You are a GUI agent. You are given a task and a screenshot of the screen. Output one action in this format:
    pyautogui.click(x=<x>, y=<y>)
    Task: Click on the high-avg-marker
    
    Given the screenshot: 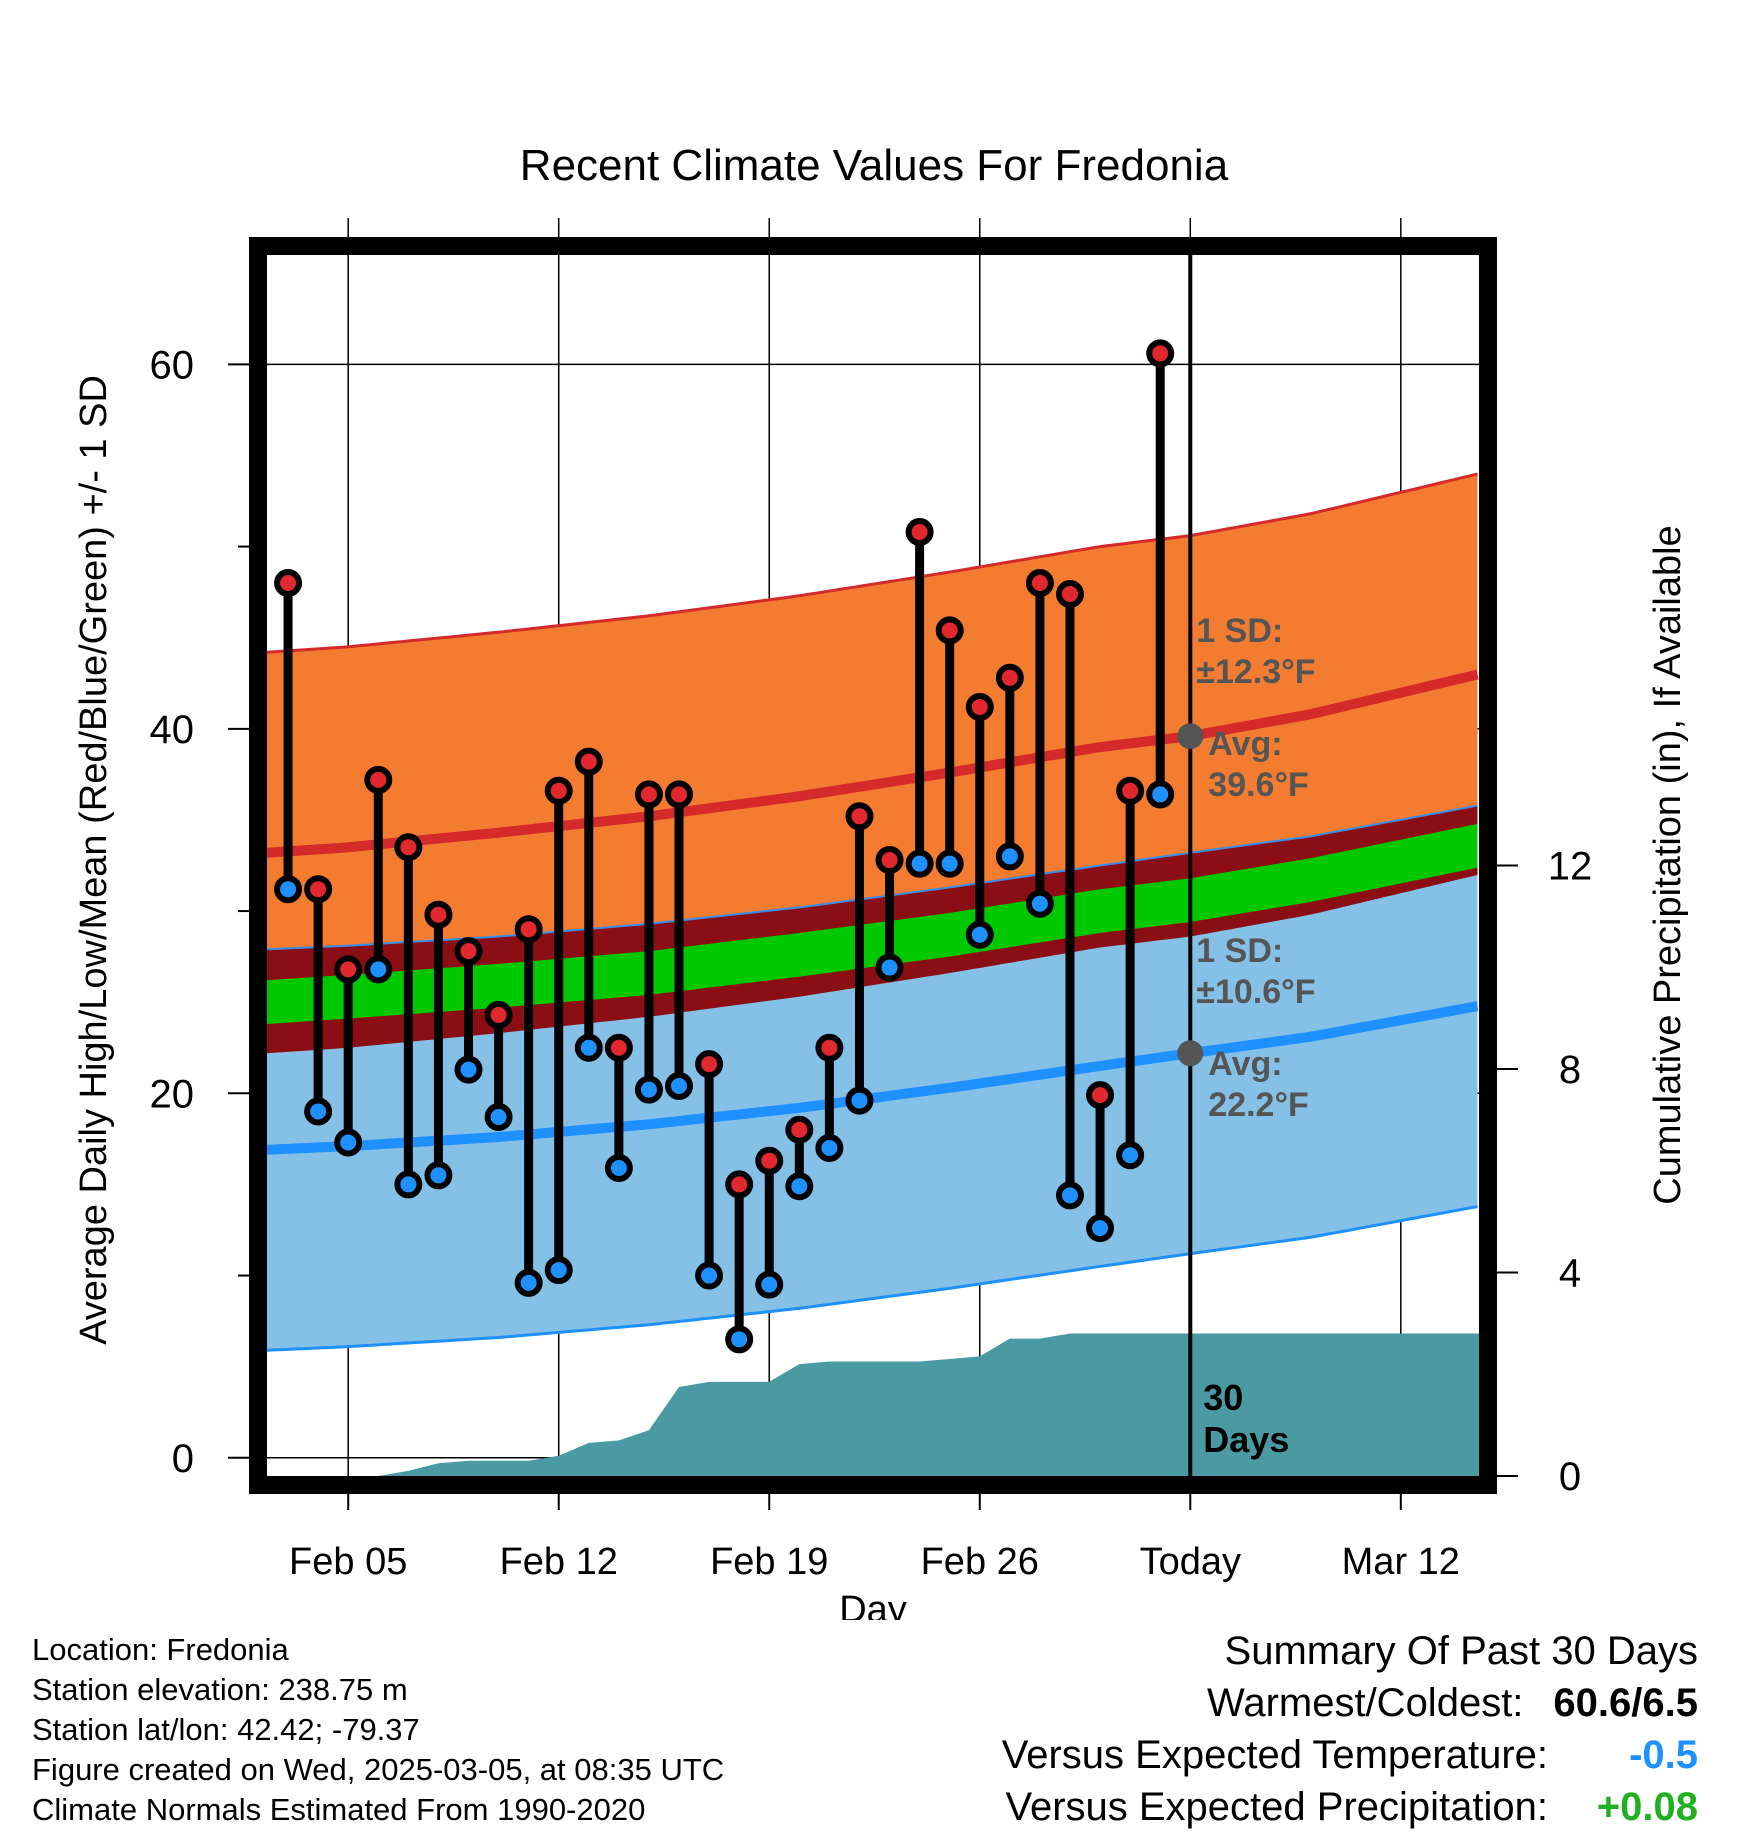 What is the action you would take?
    pyautogui.click(x=1190, y=736)
    